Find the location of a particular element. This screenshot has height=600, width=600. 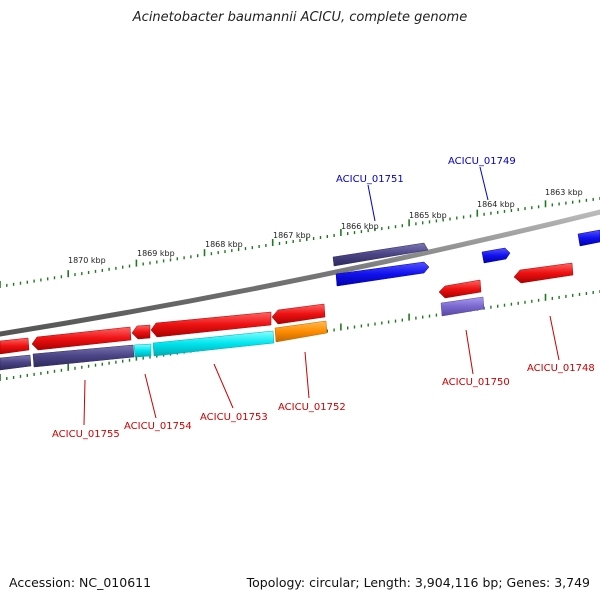

label-acicu-01748: ACICU_01748 is located at coordinates (561, 368).